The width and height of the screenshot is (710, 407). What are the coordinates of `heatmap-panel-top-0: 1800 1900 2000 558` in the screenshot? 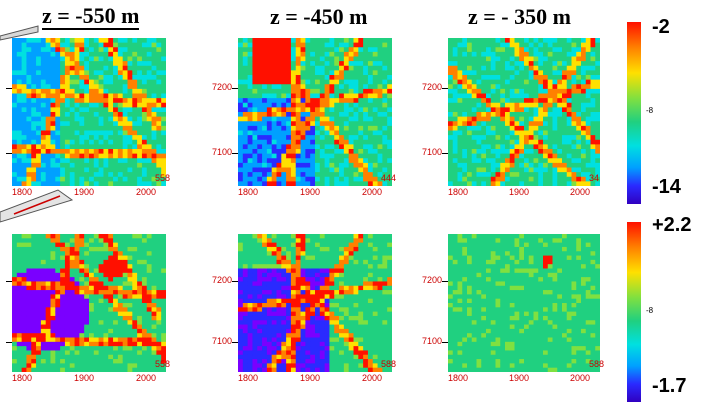 It's located at (88, 117).